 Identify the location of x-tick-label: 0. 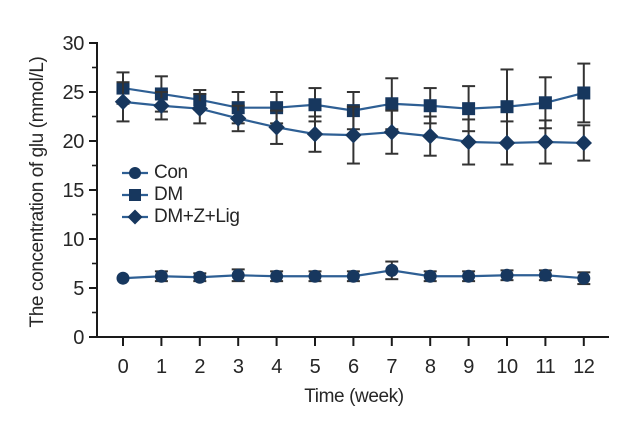
(123, 367).